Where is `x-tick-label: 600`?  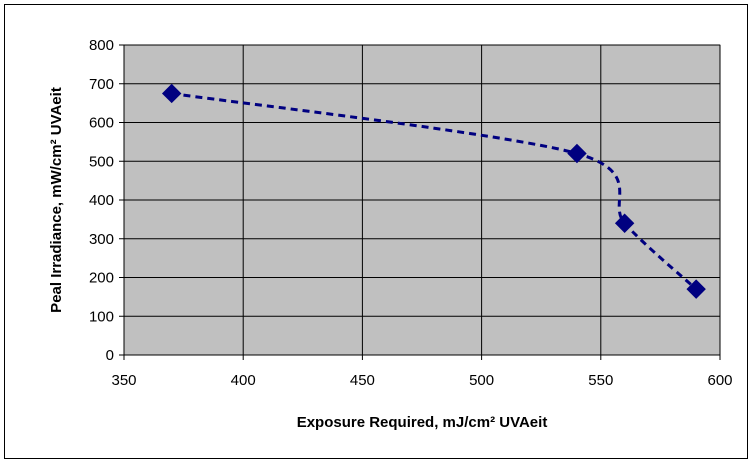
x-tick-label: 600 is located at coordinates (719, 380).